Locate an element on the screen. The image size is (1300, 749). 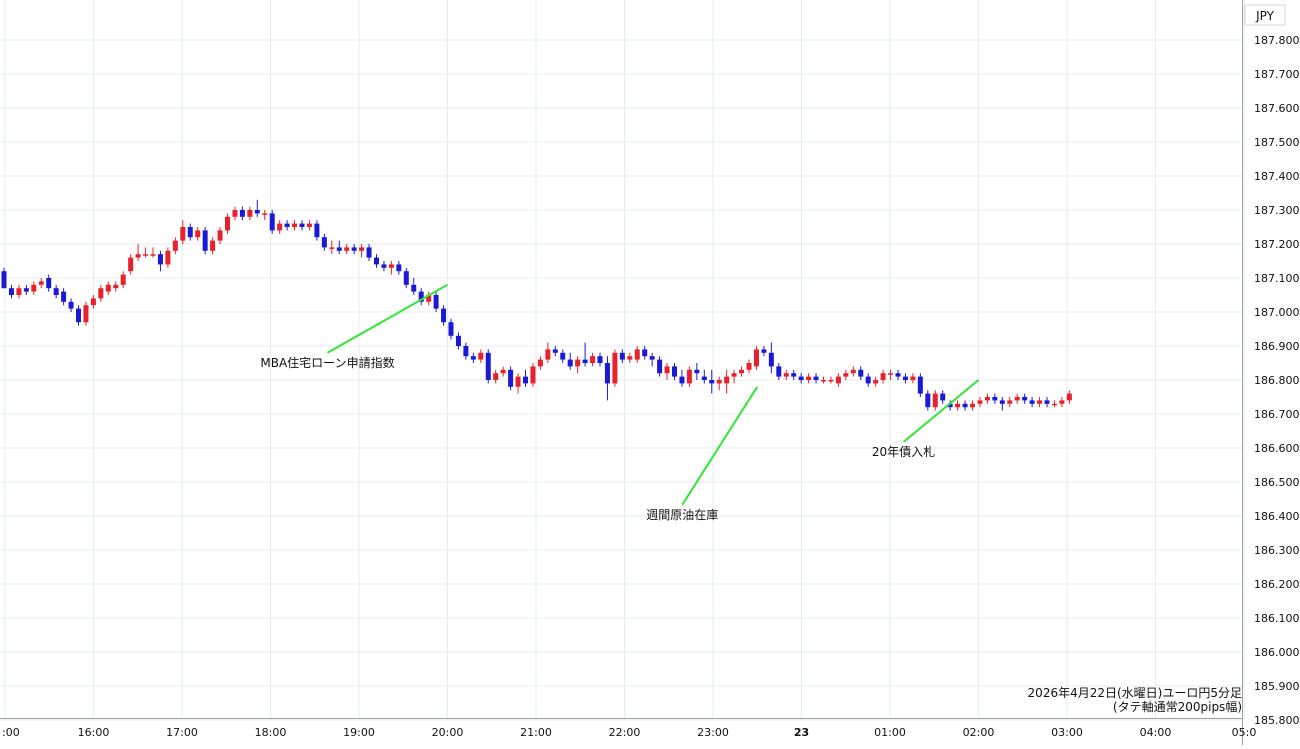
x-tick-label: 02:00 is located at coordinates (979, 732).